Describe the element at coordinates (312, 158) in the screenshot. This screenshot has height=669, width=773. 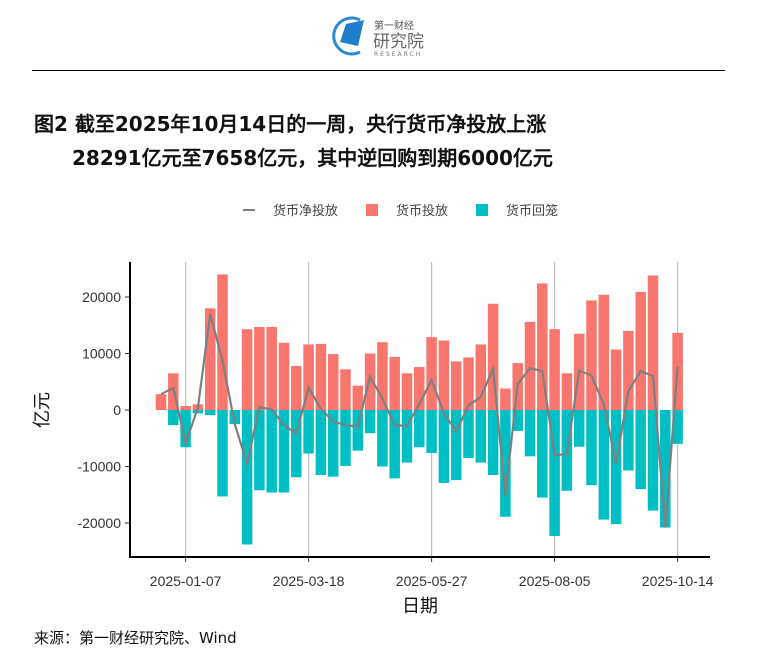
I see `chart-title-line2: 28291亿元至7658亿元，其中逆回购到期6000亿元` at that location.